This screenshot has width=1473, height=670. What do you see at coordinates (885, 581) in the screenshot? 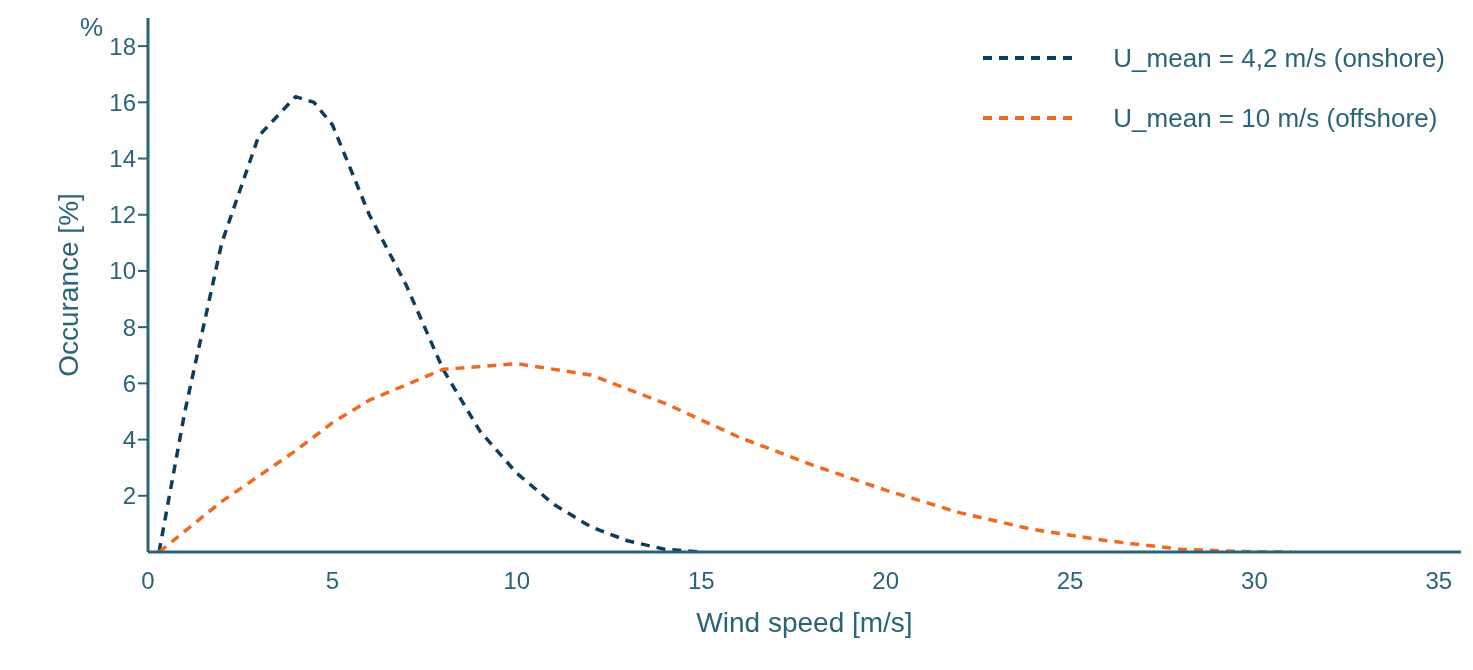
I see `x-tick-label: 20` at bounding box center [885, 581].